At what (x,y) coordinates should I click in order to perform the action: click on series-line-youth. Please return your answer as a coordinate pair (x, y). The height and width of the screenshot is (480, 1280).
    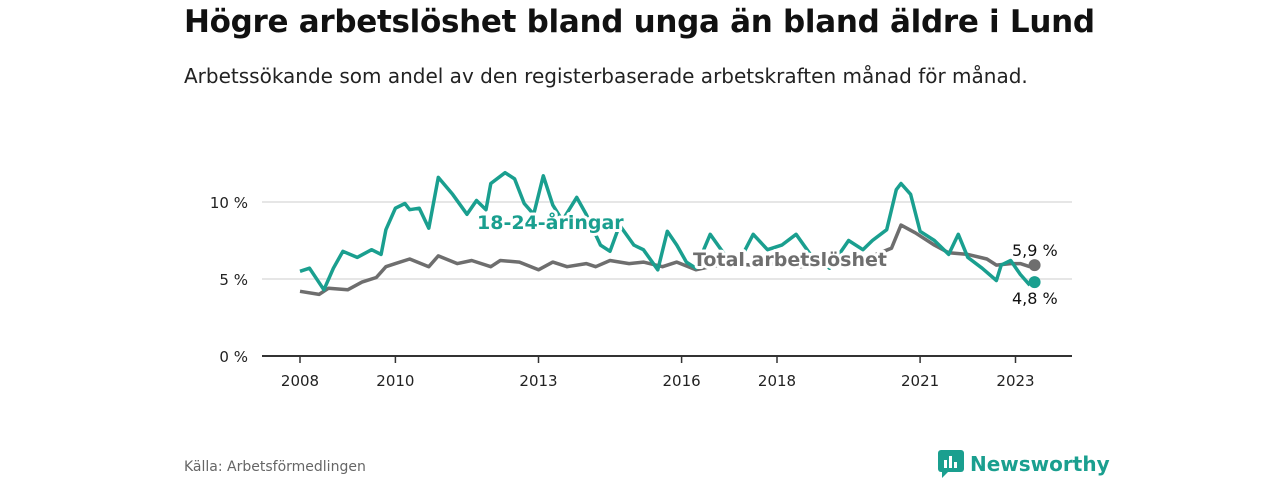
    Looking at the image, I should click on (665, 231).